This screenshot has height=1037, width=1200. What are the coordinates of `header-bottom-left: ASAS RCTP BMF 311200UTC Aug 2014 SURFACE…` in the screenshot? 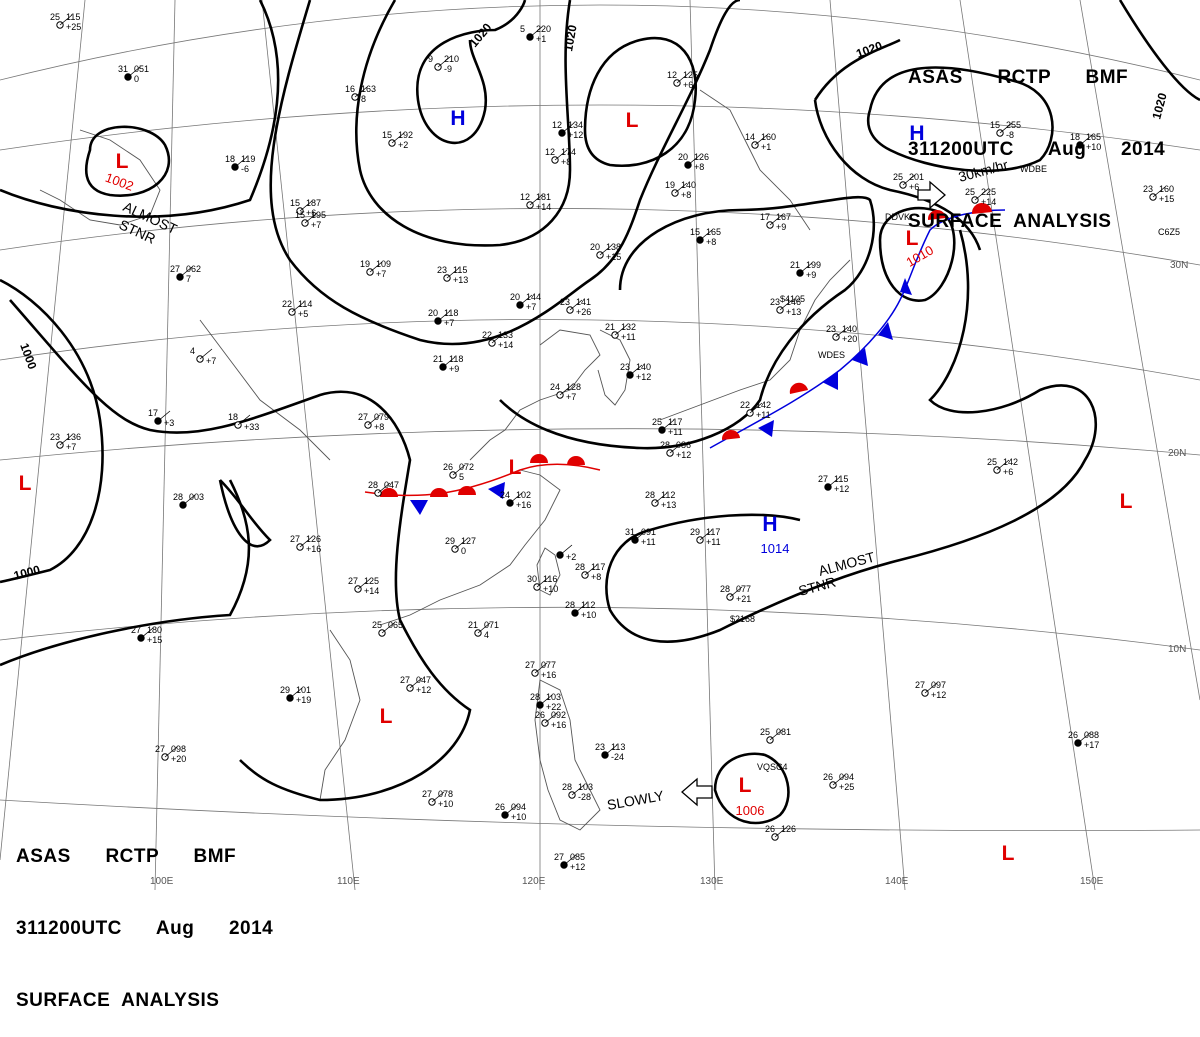 It's located at (144, 917).